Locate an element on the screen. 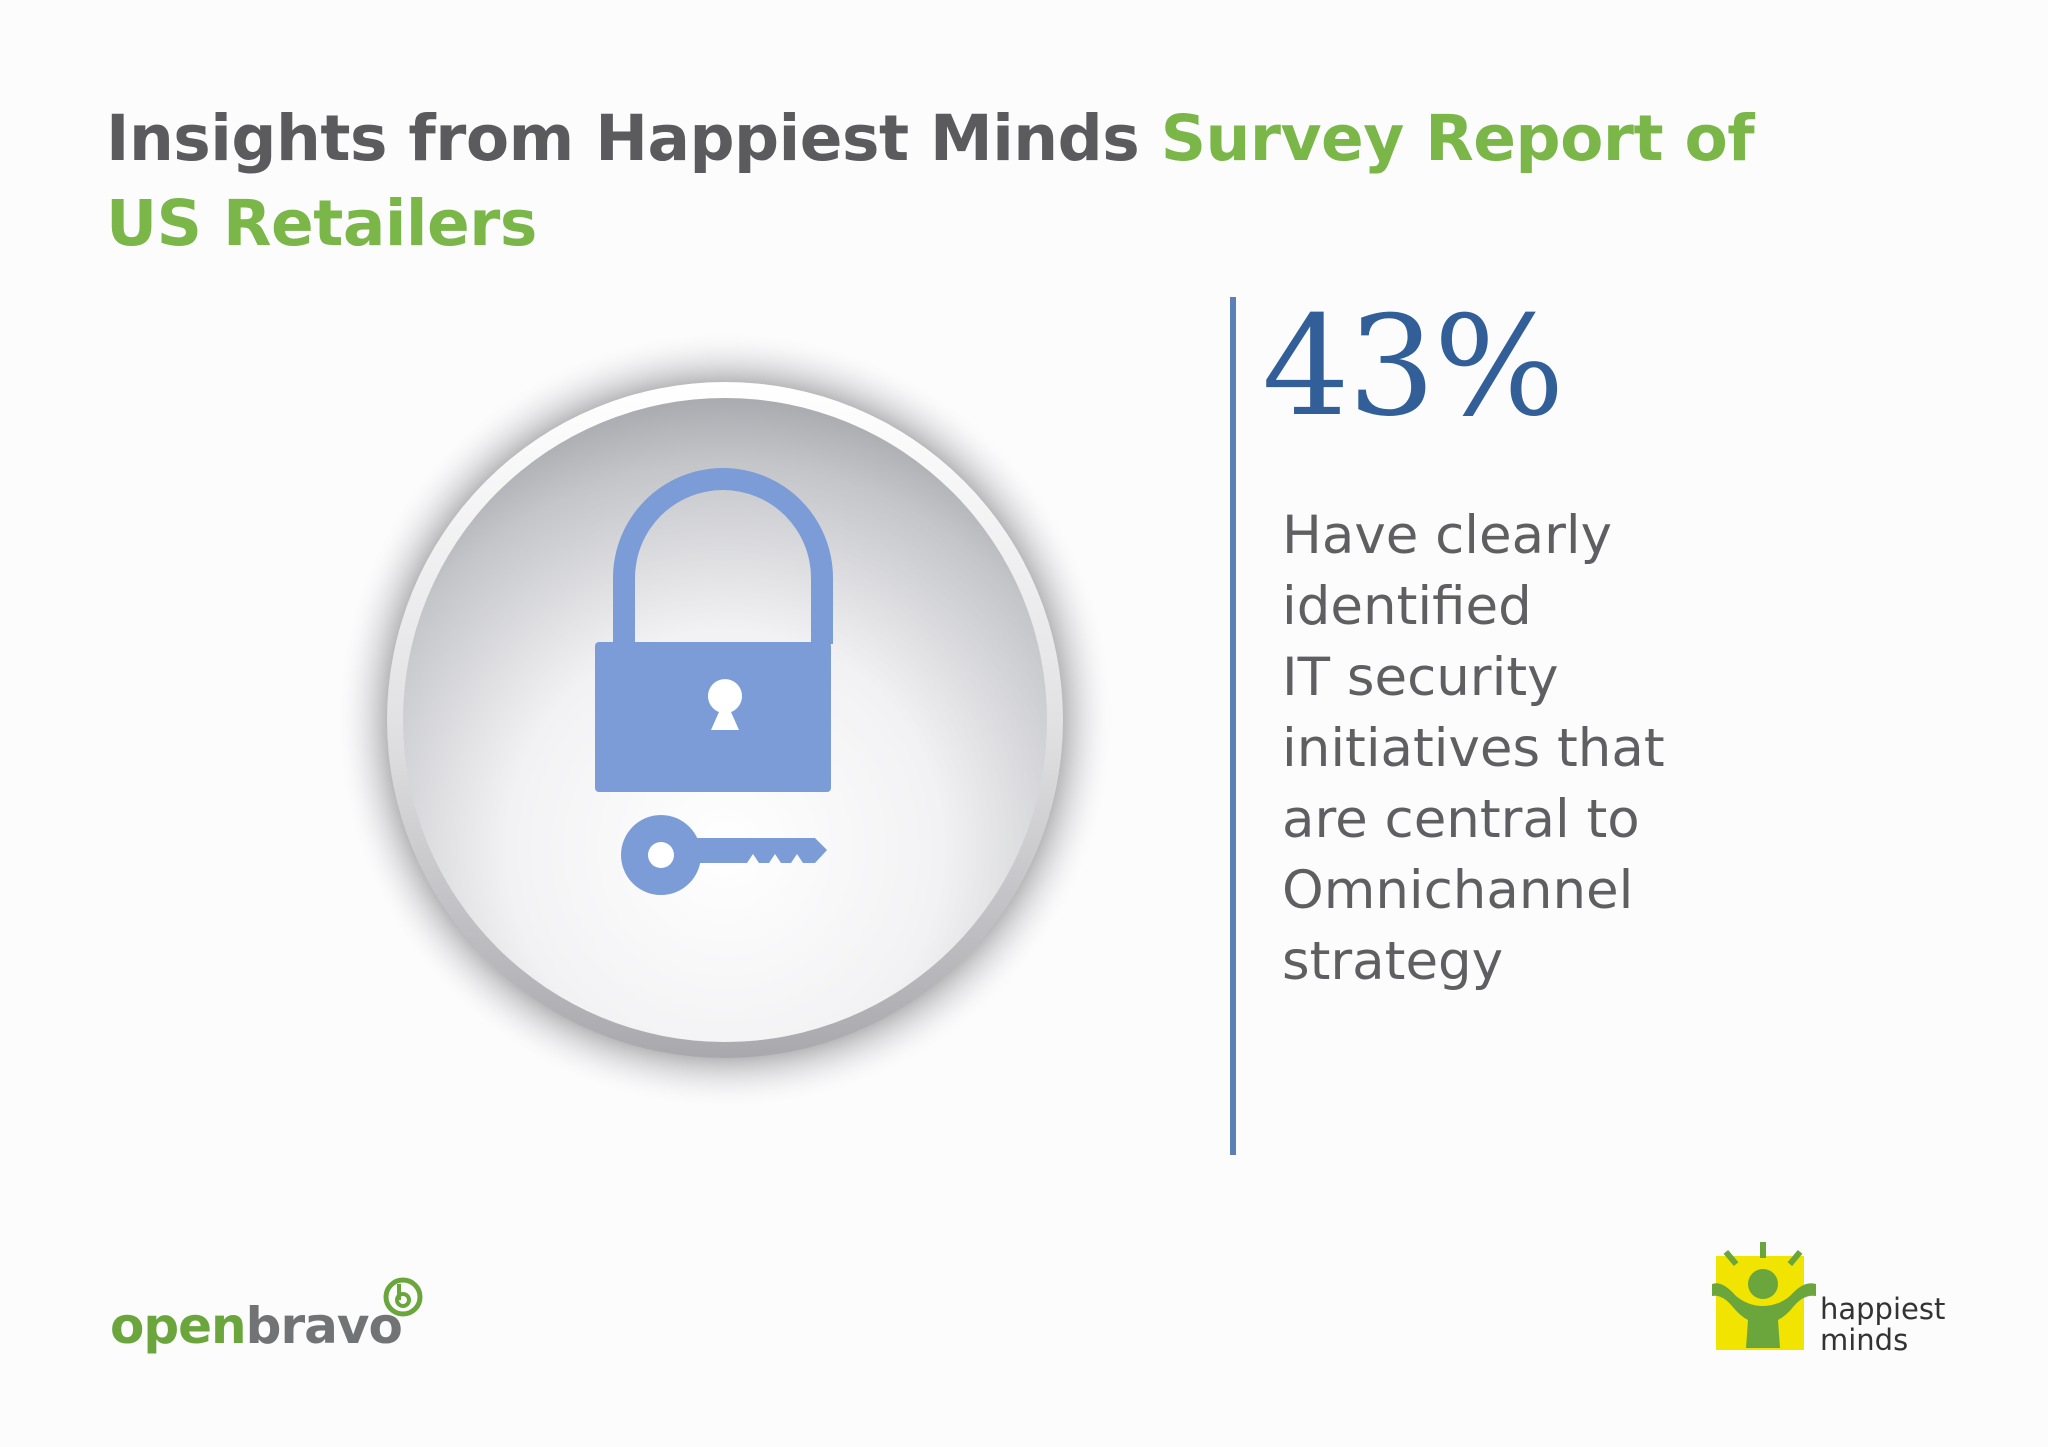  openbravo-mark-icon is located at coordinates (403, 1297).